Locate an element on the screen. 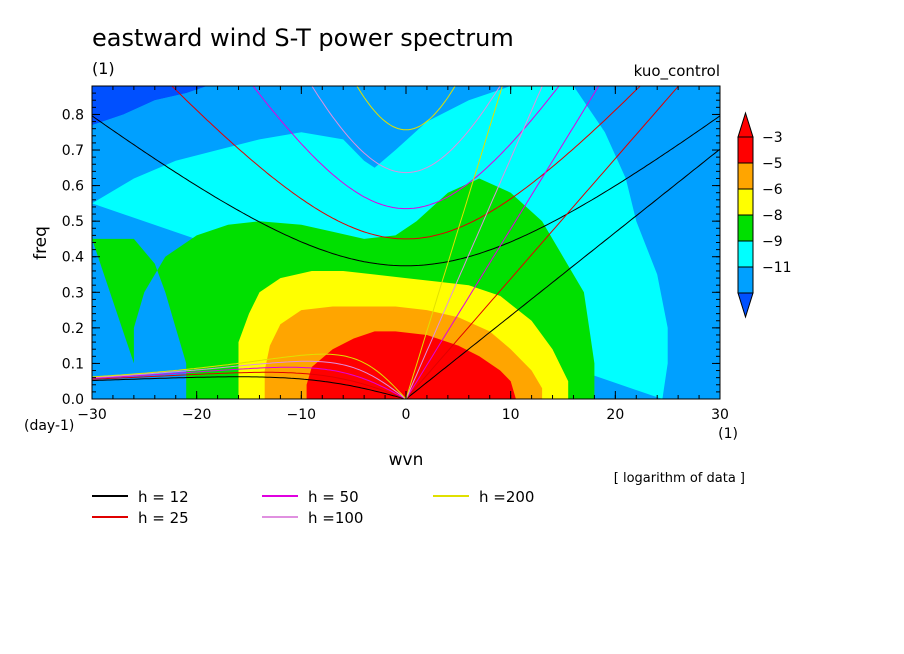  legend-label: h = 12 is located at coordinates (163, 497).